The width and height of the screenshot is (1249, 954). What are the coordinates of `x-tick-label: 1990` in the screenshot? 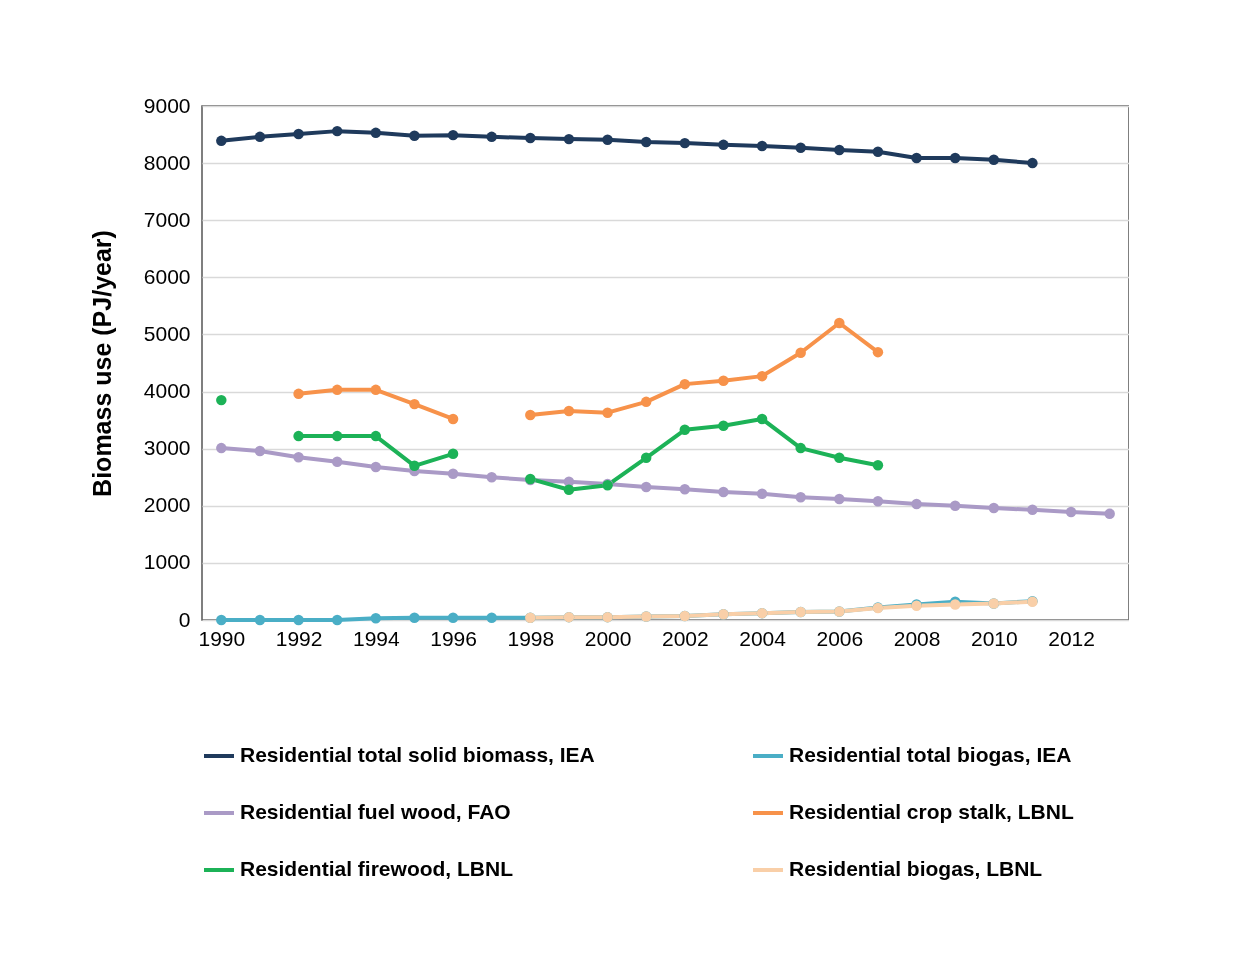 It's located at (222, 638).